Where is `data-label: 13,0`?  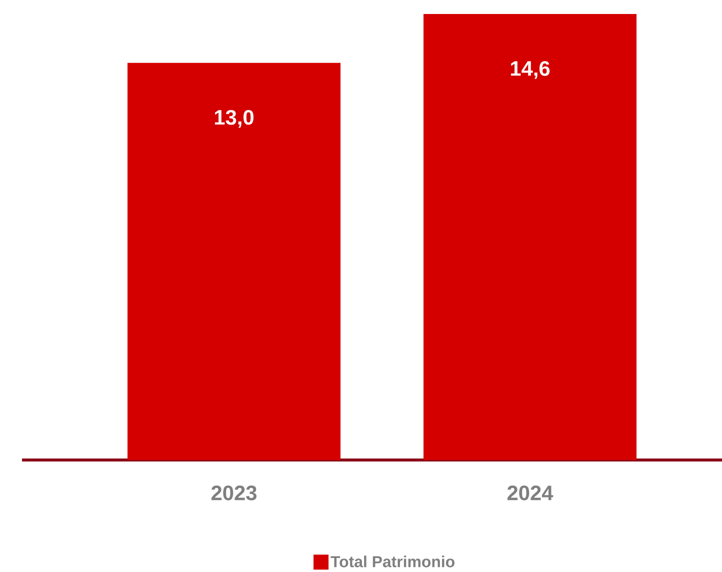 data-label: 13,0 is located at coordinates (234, 119).